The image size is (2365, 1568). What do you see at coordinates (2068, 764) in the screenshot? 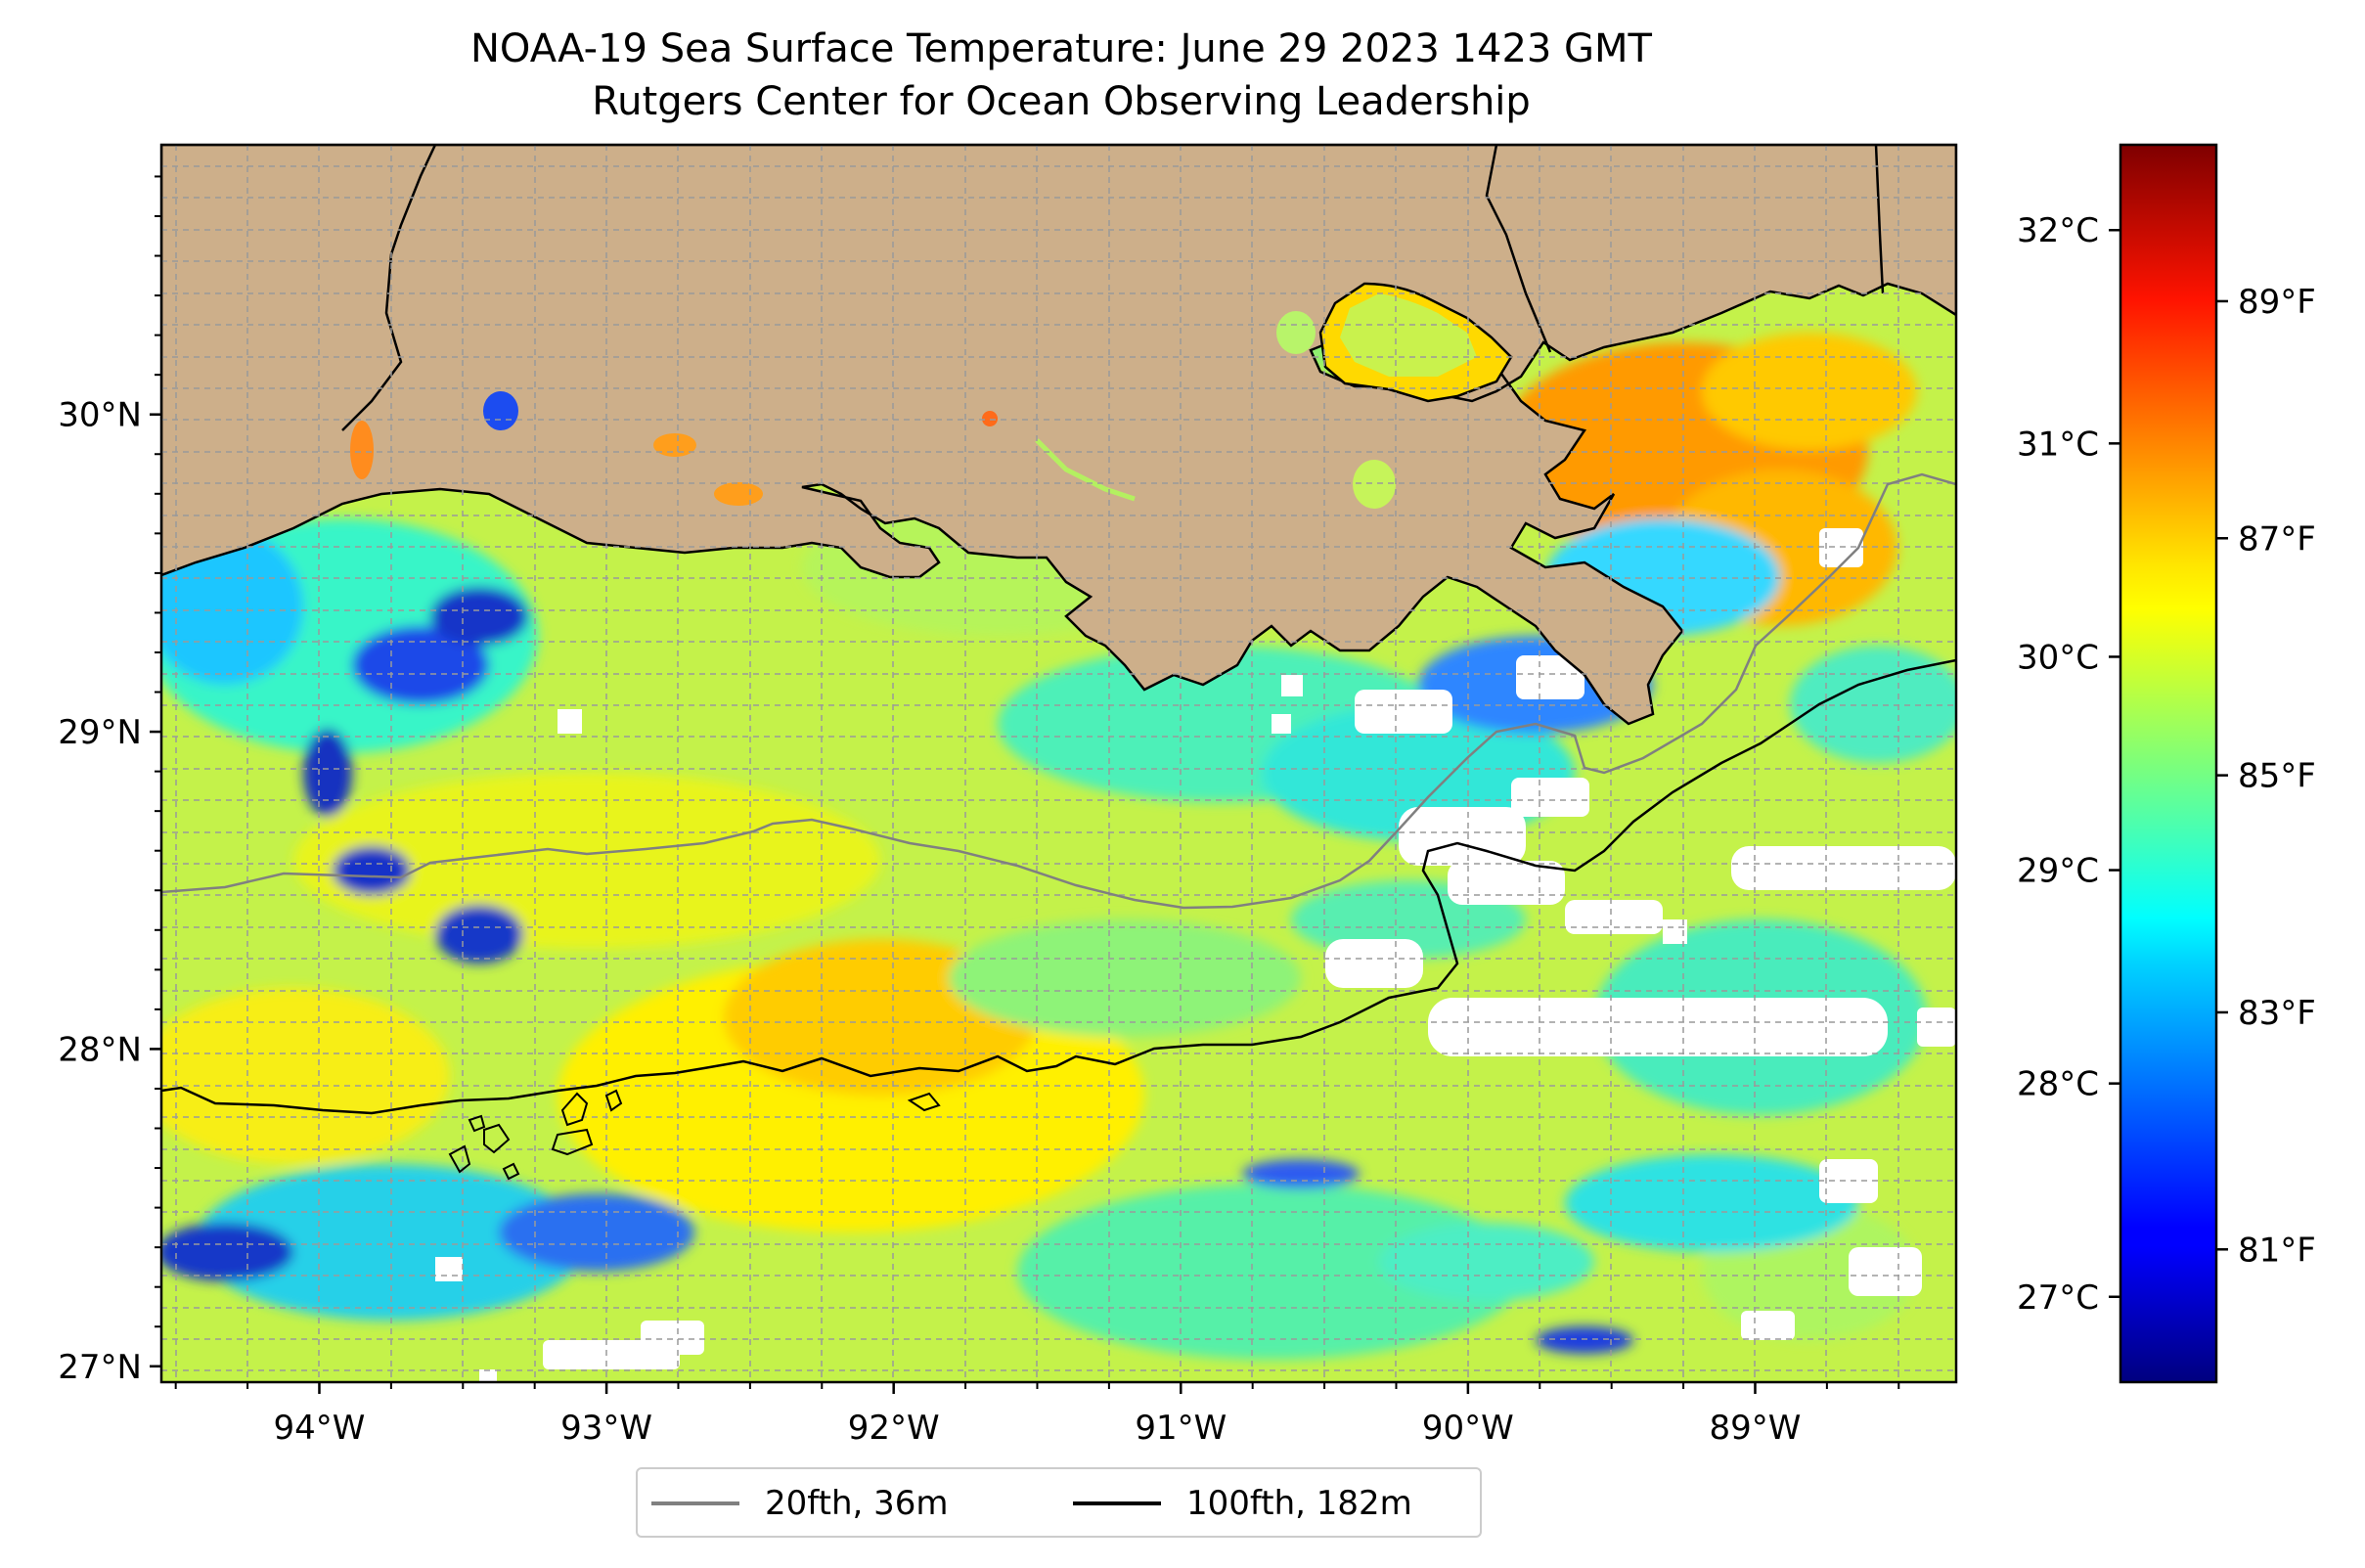
I see `colorbar-celsius-axis: 27°C 28°C 29°C 30°C 31°C 32°C` at bounding box center [2068, 764].